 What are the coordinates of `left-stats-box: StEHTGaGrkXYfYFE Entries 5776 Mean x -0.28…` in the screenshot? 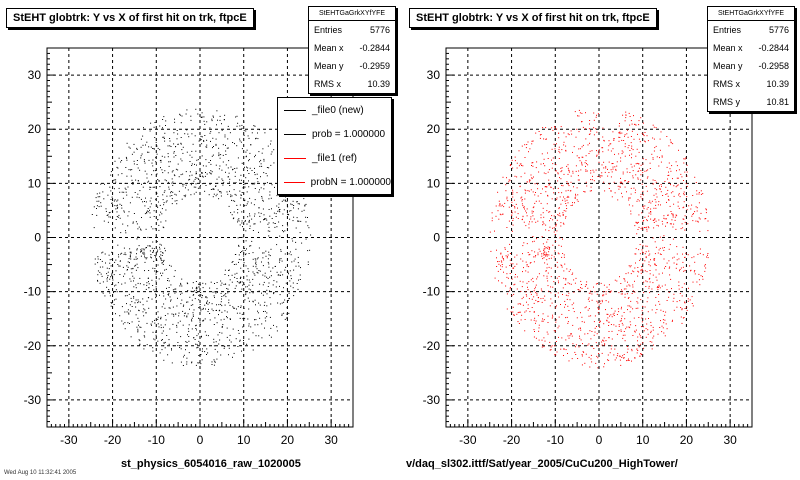 It's located at (352, 50).